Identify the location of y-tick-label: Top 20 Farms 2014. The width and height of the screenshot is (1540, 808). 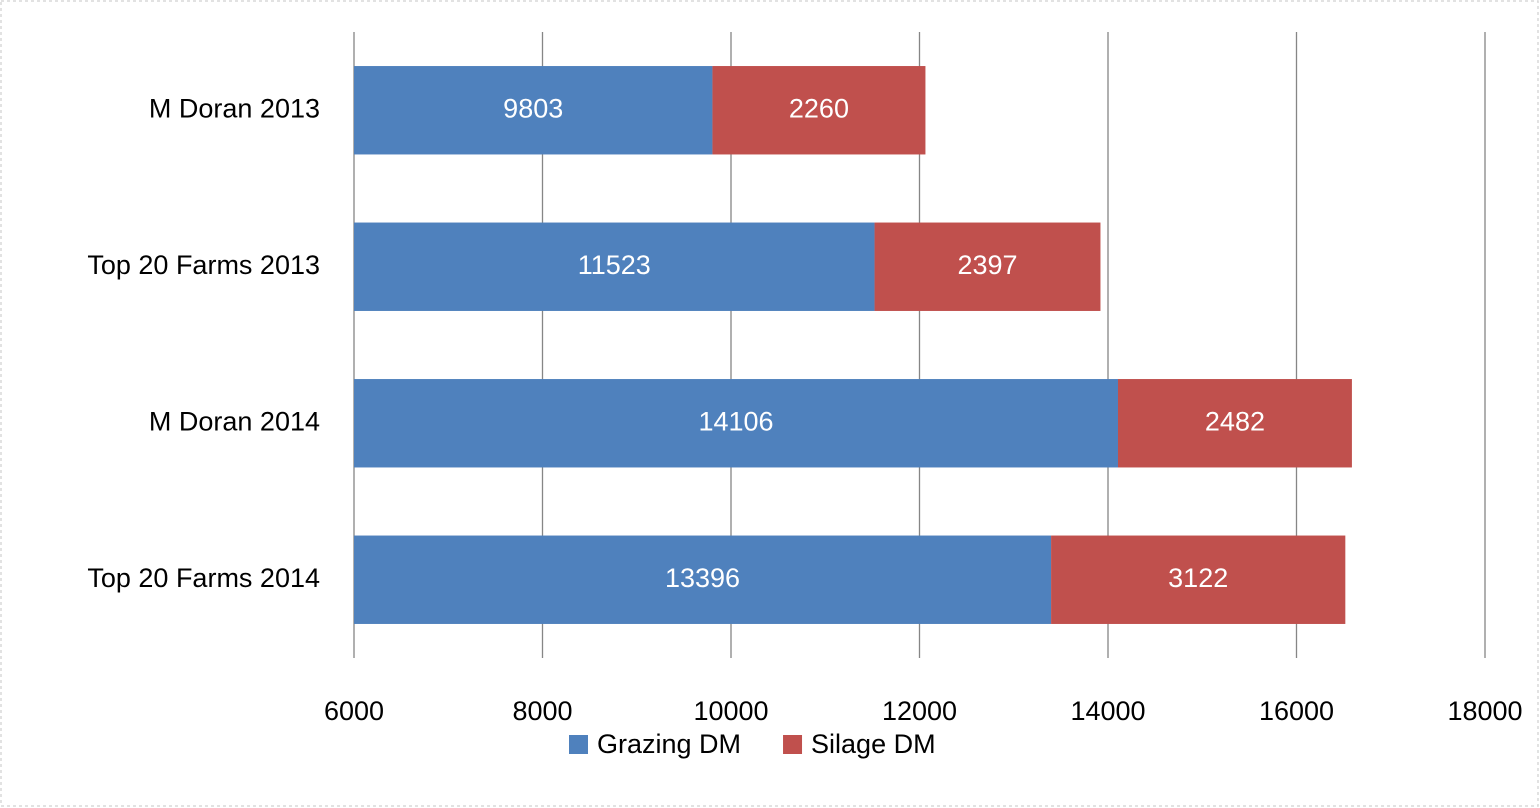
(203, 578).